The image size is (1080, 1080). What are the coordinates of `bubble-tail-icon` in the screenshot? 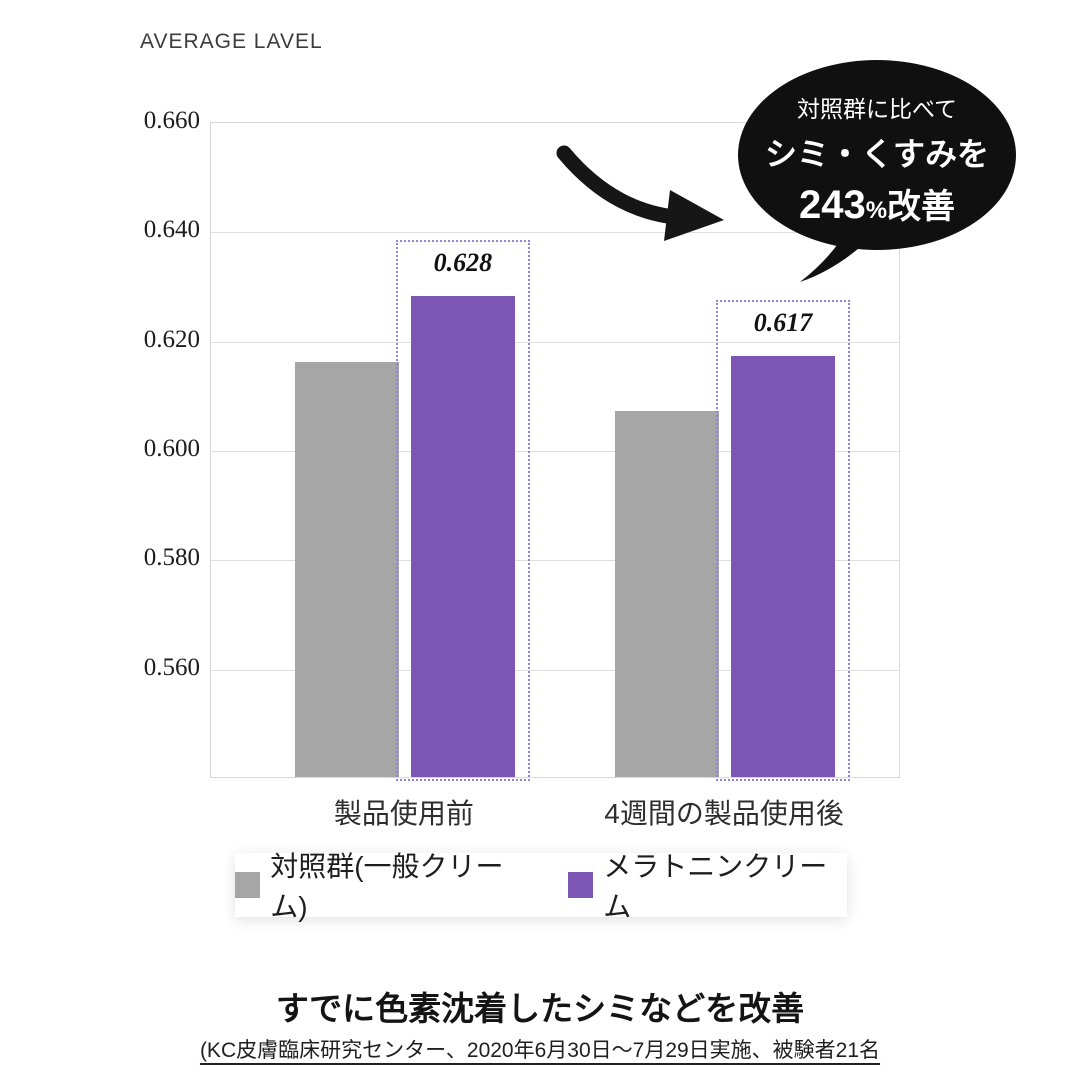 It's located at (833, 255).